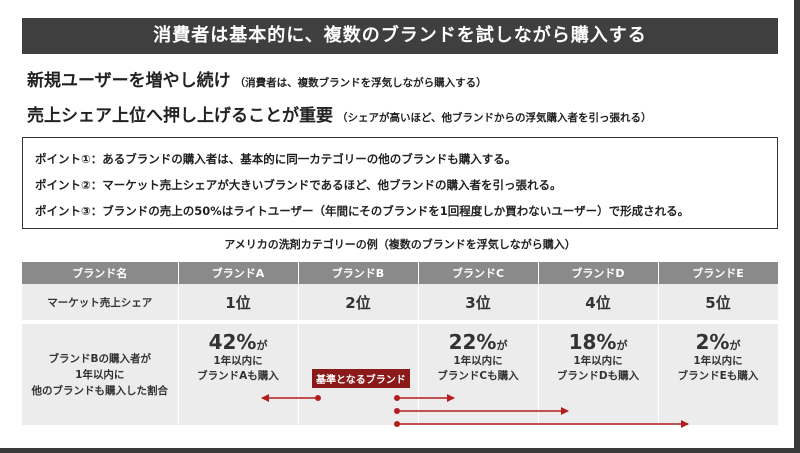  I want to click on pct-line2: ブランドDも購入, so click(598, 376).